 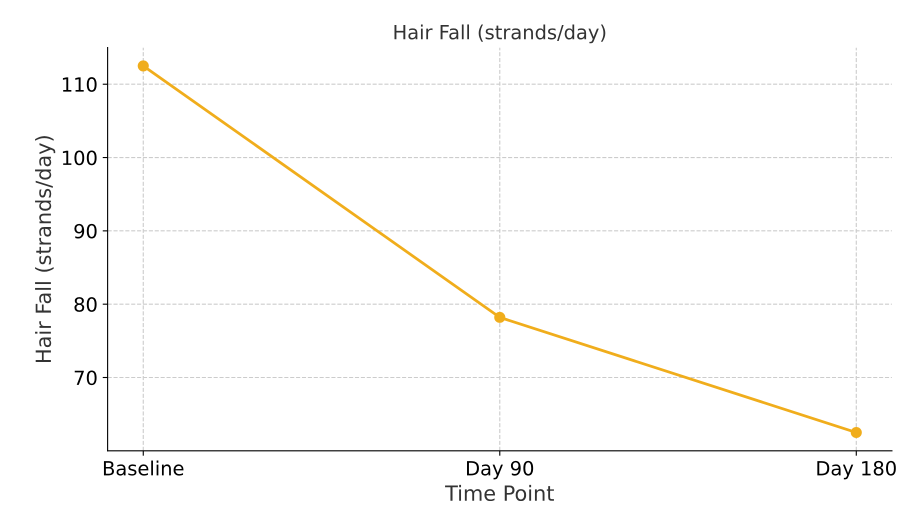 I want to click on x-tick-label: Day 90, so click(x=500, y=470).